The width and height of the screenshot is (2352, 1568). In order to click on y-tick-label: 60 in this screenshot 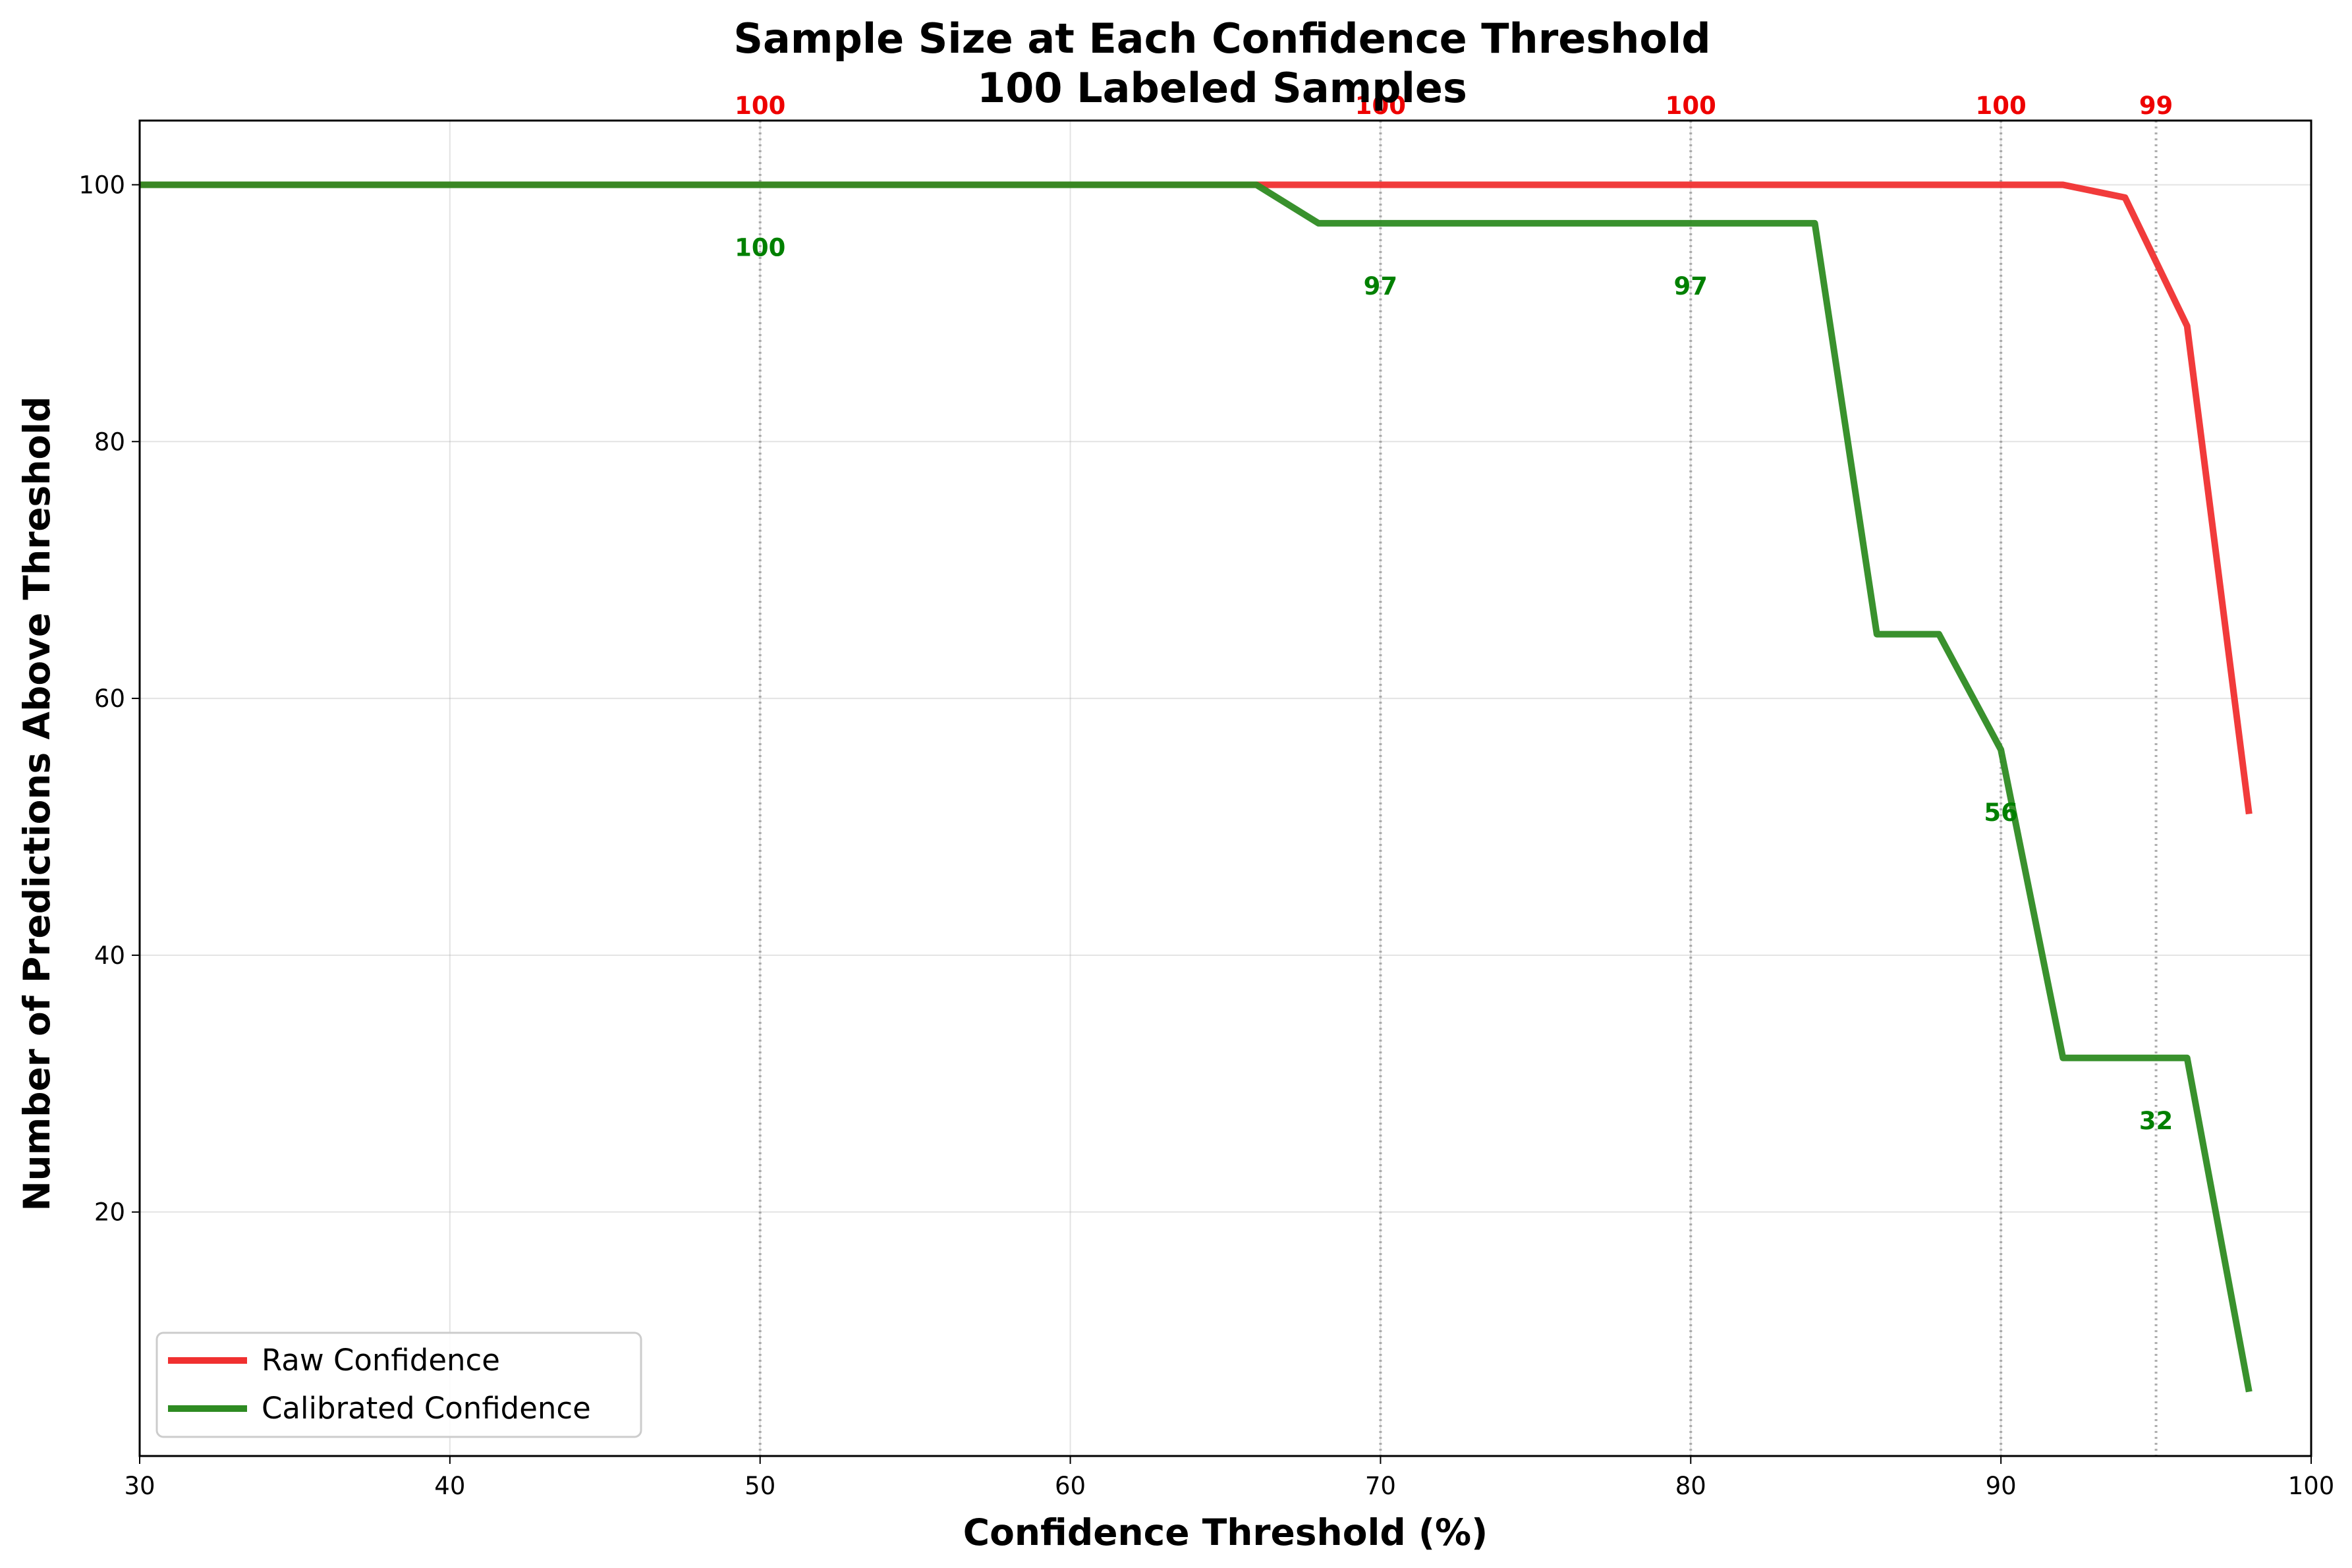, I will do `click(109, 699)`.